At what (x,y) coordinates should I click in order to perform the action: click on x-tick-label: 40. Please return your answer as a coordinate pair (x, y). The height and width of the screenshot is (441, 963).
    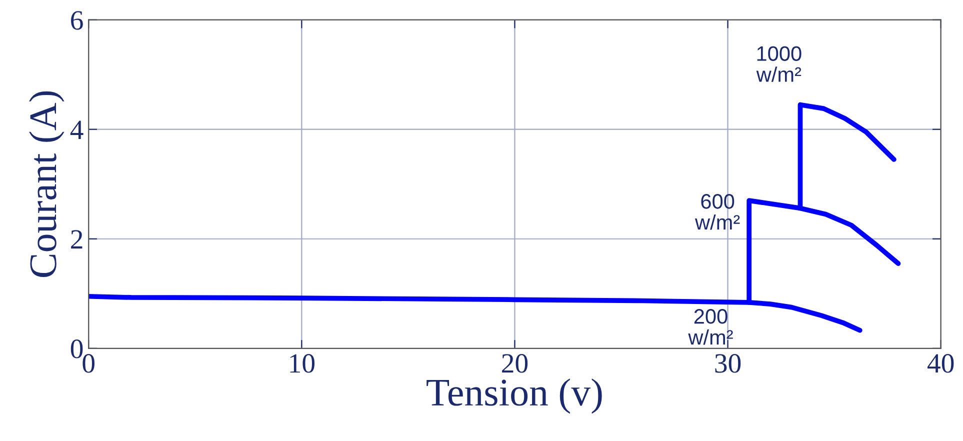
    Looking at the image, I should click on (941, 363).